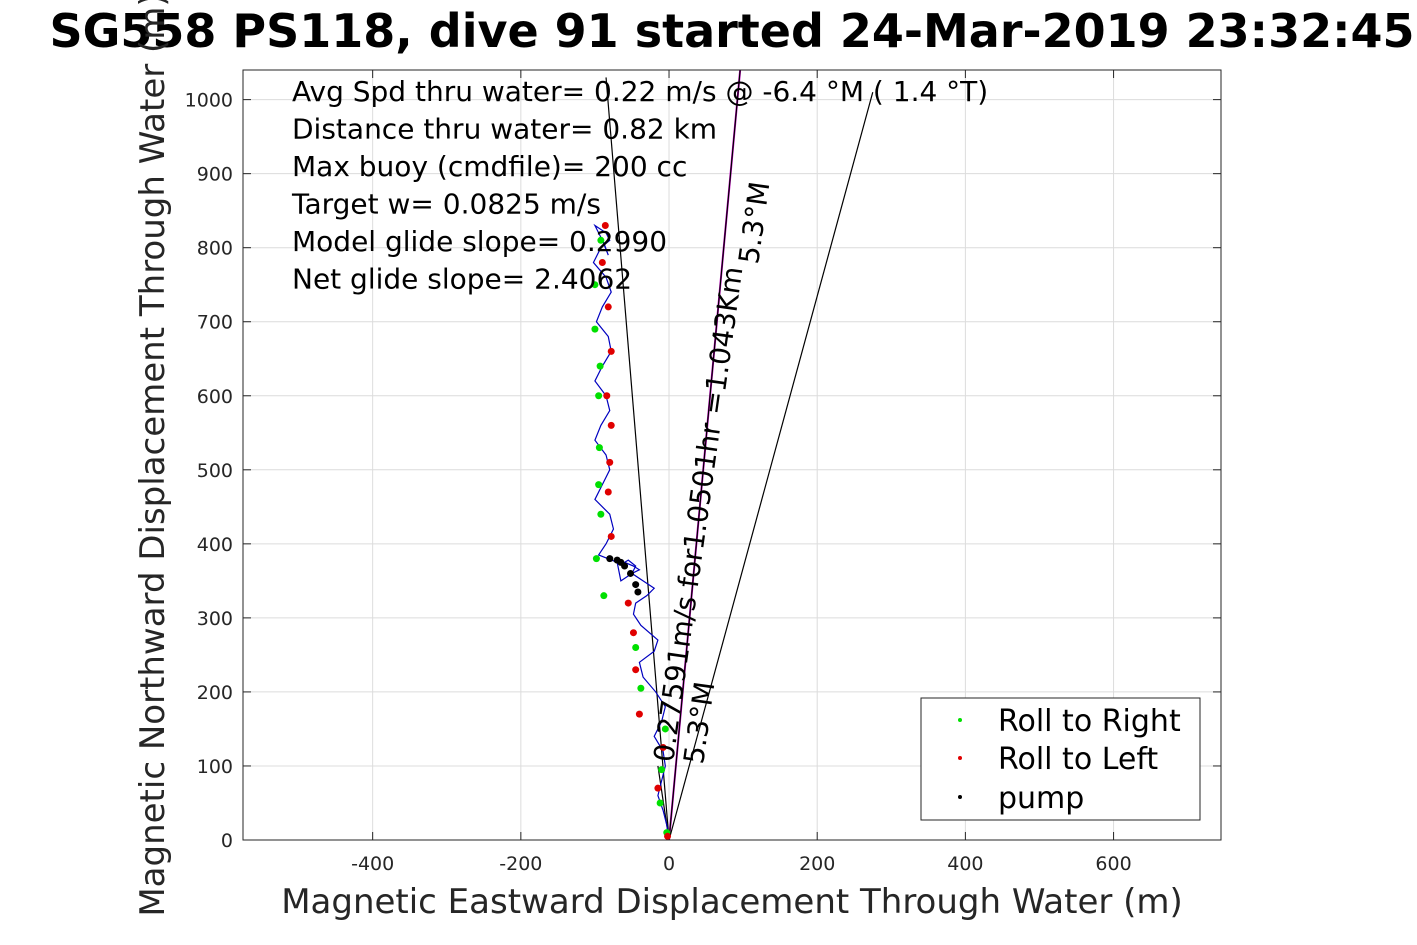 The image size is (1417, 945). I want to click on y-tick-label: 1000, so click(209, 101).